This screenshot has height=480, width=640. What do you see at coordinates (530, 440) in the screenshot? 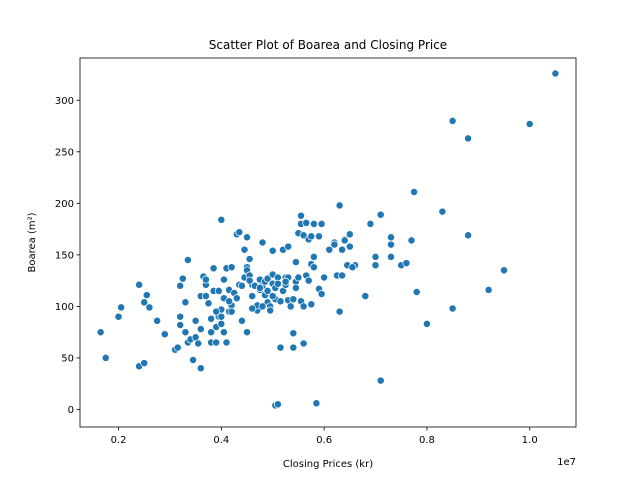
I see `x-tick-label: 1.0` at bounding box center [530, 440].